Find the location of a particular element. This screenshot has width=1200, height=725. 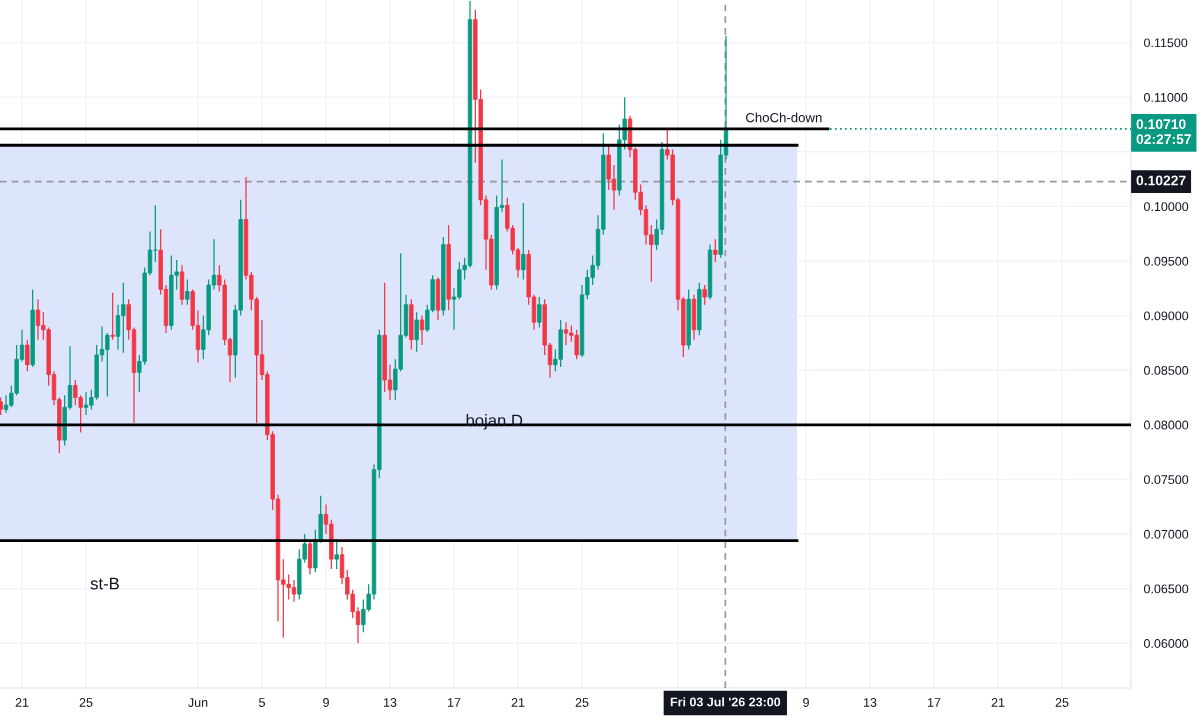

y-tick-label: 0.11000 is located at coordinates (1165, 97).